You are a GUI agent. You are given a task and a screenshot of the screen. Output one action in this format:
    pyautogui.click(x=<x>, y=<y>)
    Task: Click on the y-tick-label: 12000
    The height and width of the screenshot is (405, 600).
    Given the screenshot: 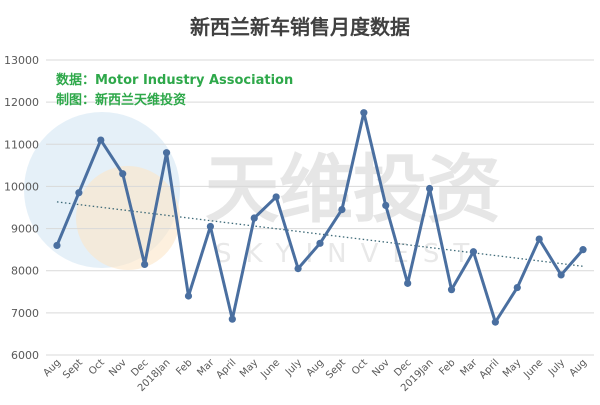 What is the action you would take?
    pyautogui.click(x=21, y=102)
    